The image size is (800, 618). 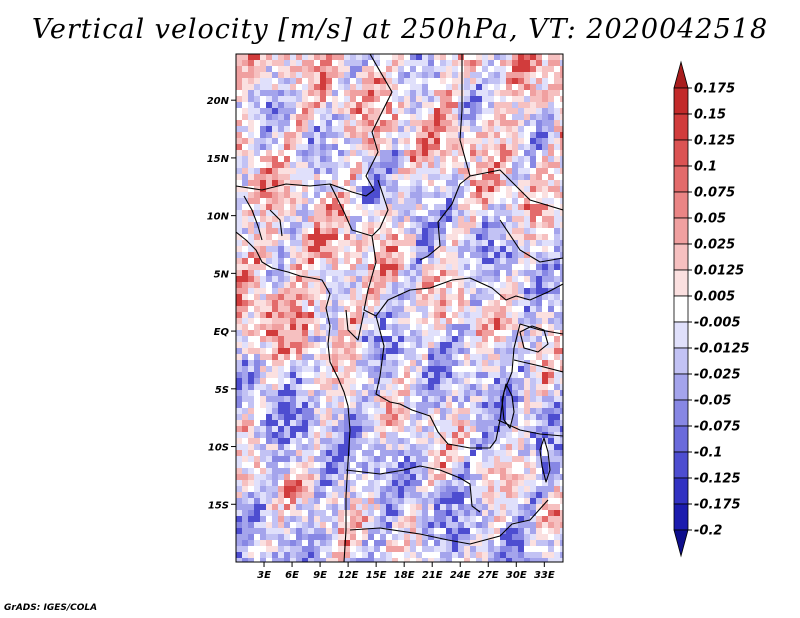 What do you see at coordinates (717, 427) in the screenshot?
I see `colorbar-label: -0.075` at bounding box center [717, 427].